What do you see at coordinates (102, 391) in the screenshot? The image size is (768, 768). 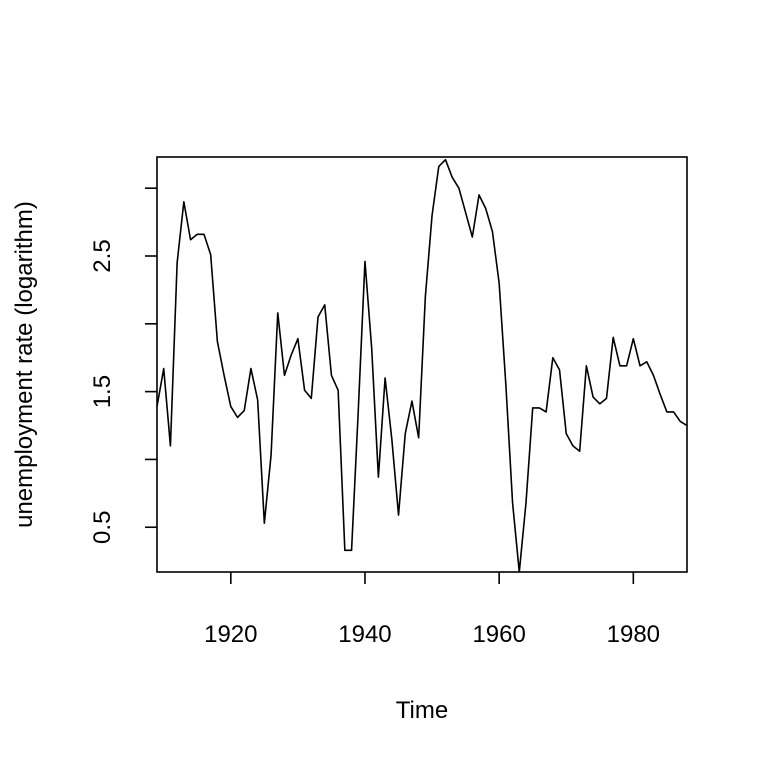 I see `y-tick-label: 1.5` at bounding box center [102, 391].